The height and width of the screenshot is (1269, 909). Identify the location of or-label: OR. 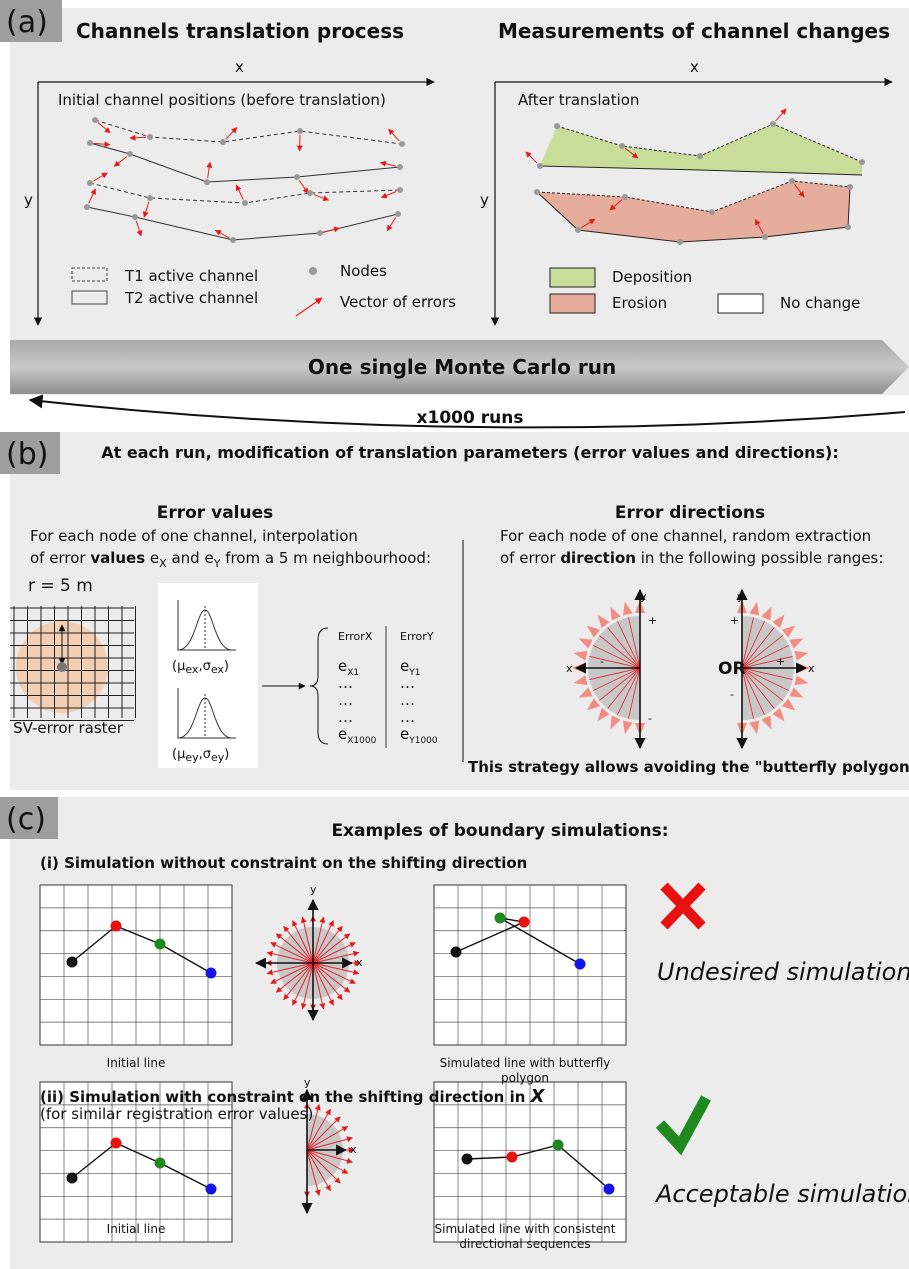
(732, 669).